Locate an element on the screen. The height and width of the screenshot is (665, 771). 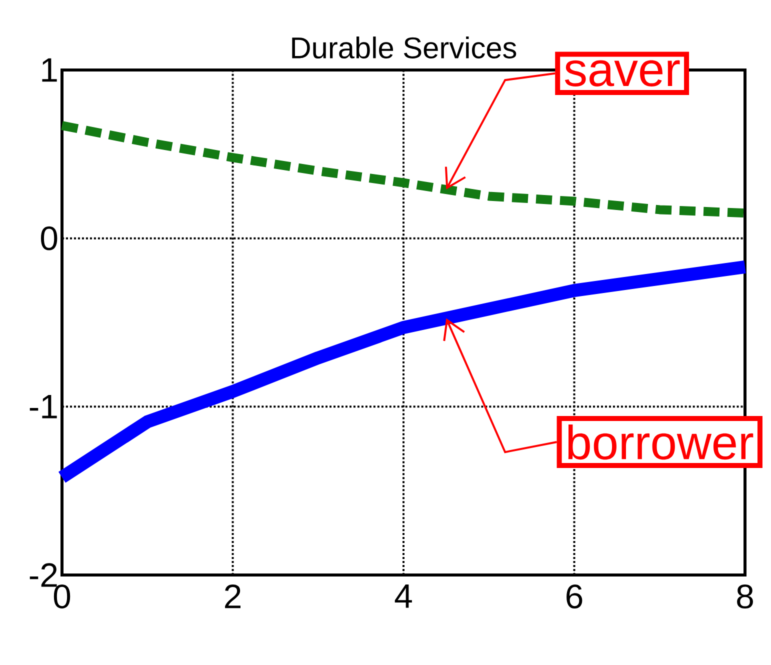
chart-title: Durable Services is located at coordinates (404, 47).